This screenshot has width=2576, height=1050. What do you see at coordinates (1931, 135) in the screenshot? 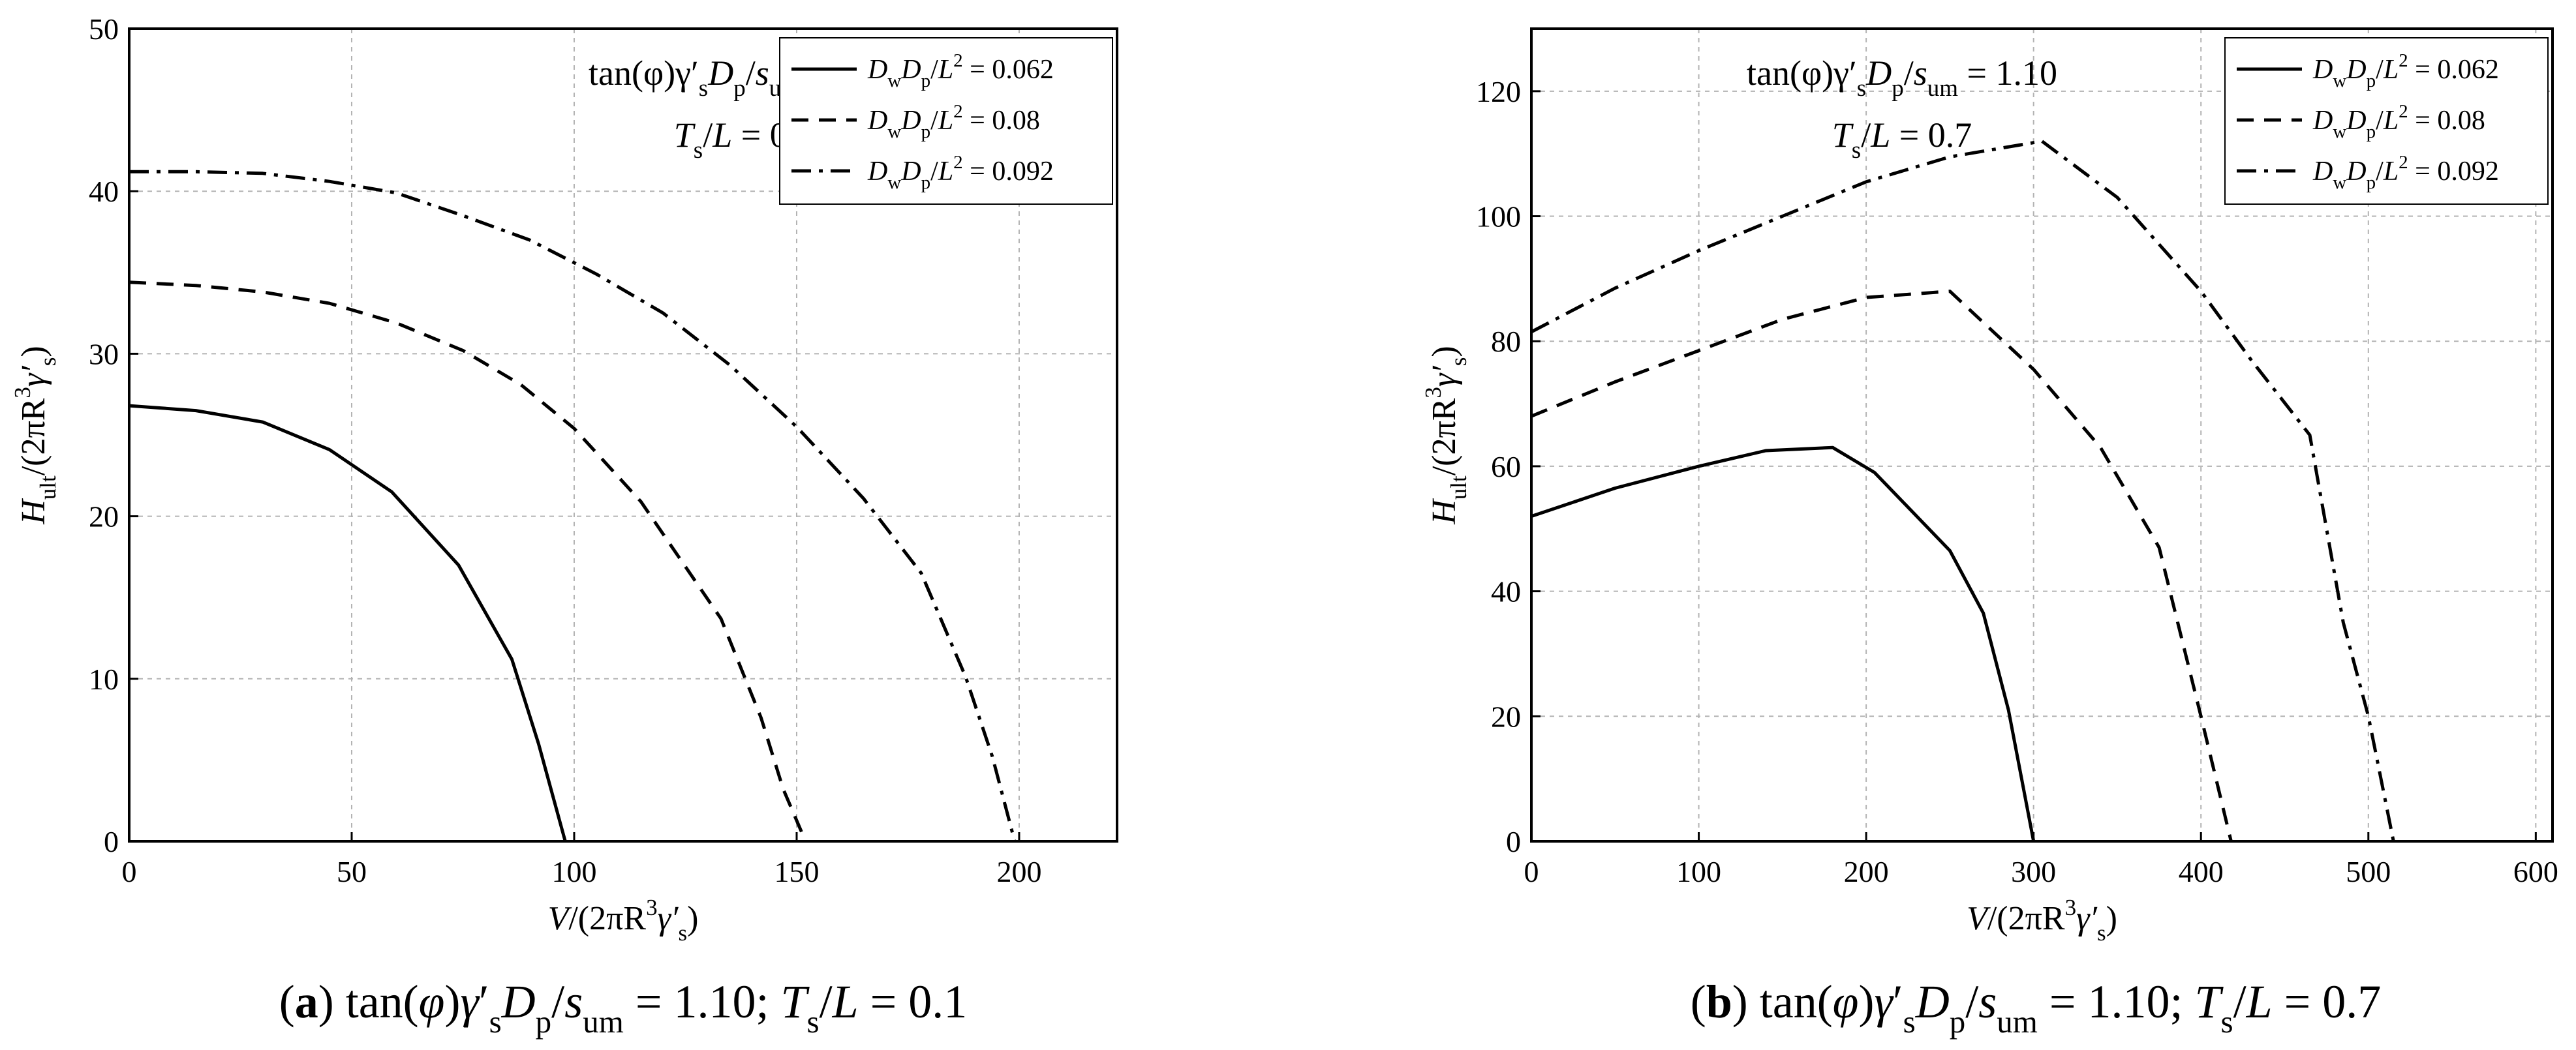
I see `text-fragment: = 0.7` at bounding box center [1931, 135].